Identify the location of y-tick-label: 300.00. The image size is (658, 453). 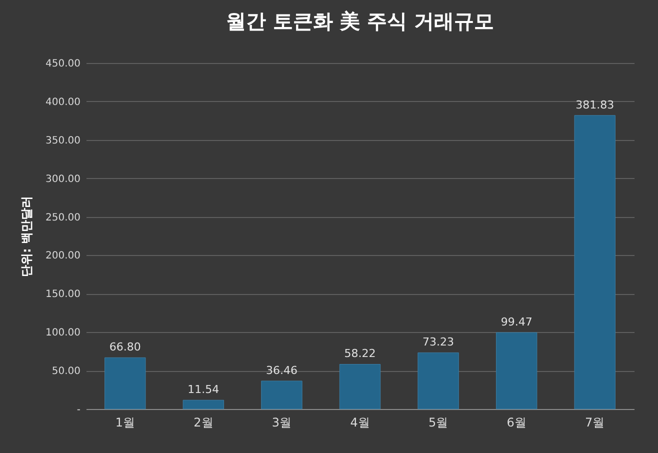
(63, 179).